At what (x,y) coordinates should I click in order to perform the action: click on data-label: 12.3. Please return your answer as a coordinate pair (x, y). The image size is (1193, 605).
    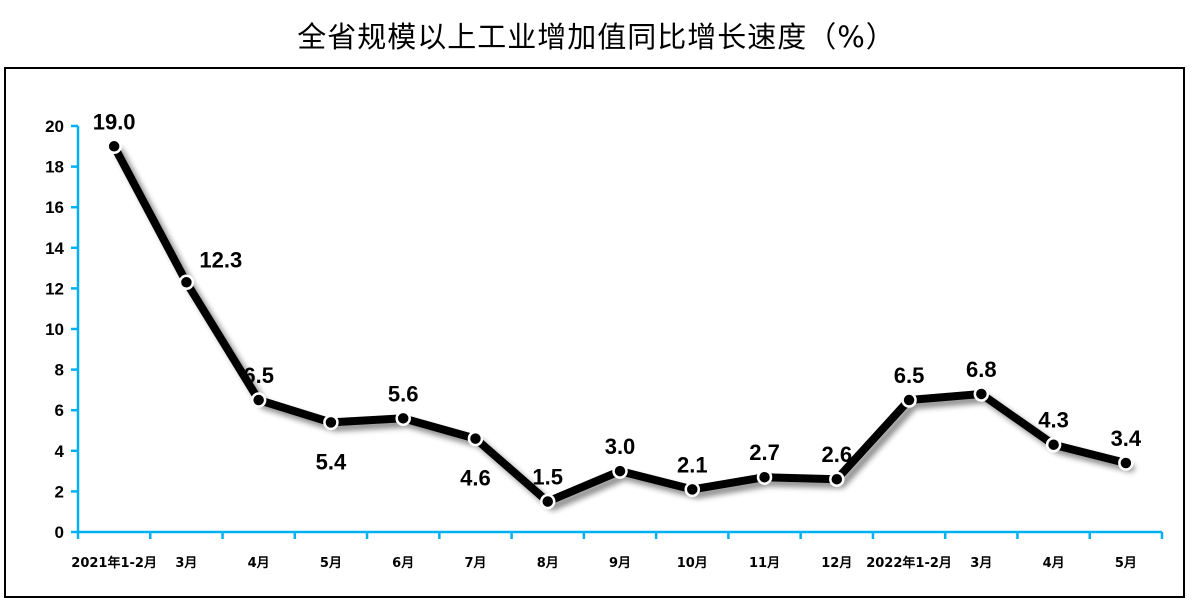
    Looking at the image, I should click on (220, 259).